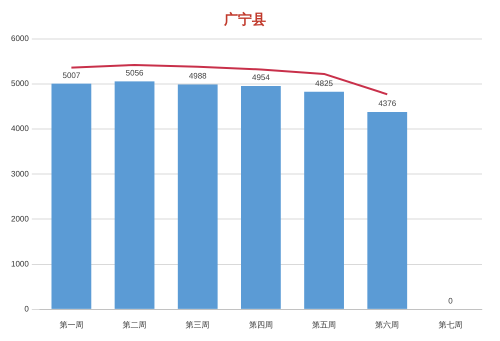  I want to click on y-tick-label: 6000, so click(20, 39).